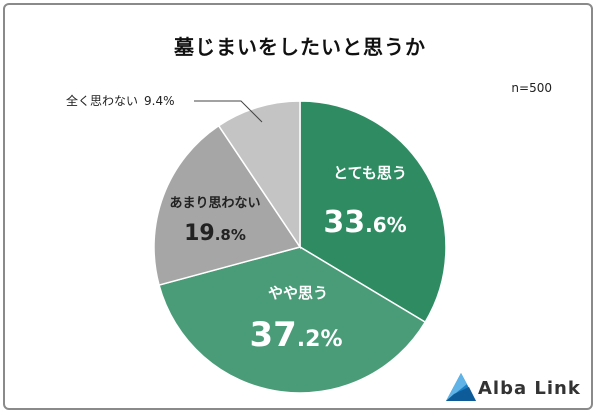 The image size is (600, 417). Describe the element at coordinates (370, 173) in the screenshot. I see `label-strongly-agree: とても思う` at that location.